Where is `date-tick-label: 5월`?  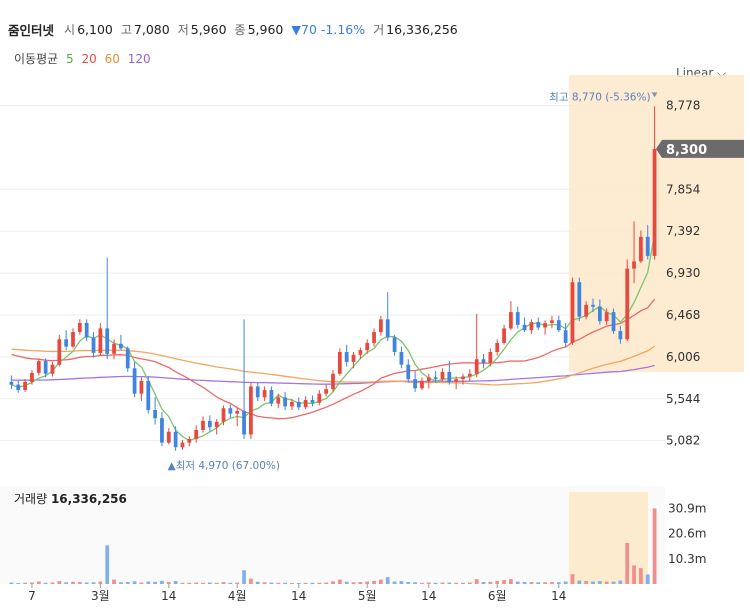
date-tick-label: 5월 is located at coordinates (367, 596).